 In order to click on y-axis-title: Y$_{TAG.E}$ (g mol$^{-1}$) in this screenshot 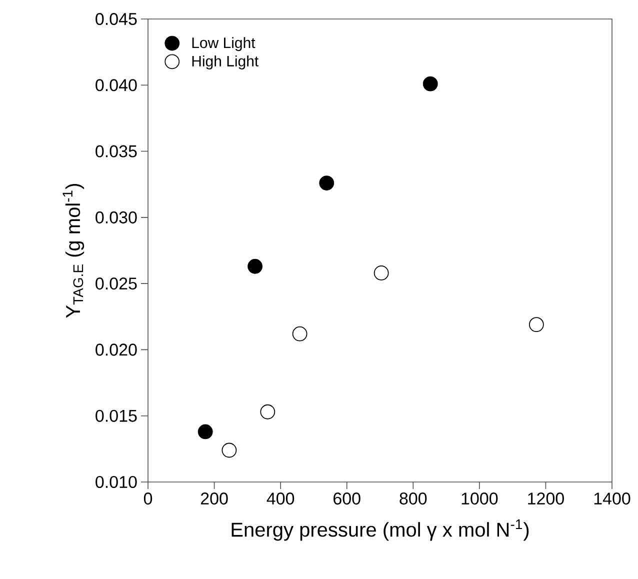, I will do `click(73, 251)`.